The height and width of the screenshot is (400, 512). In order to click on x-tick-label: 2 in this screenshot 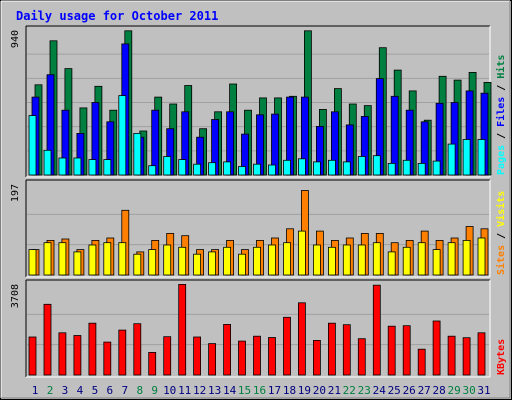, I will do `click(50, 390)`.